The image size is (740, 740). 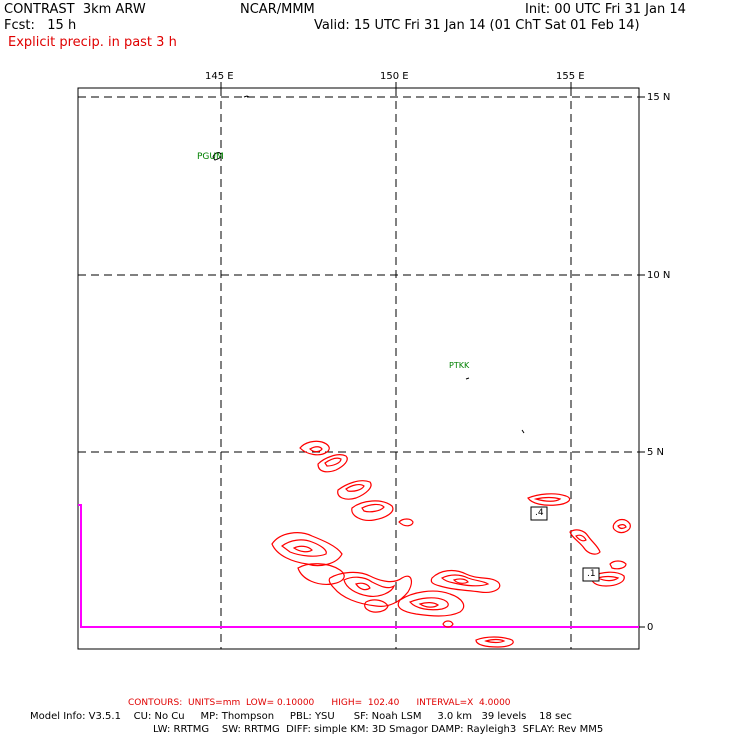 I want to click on island-chuuk, so click(x=467, y=378).